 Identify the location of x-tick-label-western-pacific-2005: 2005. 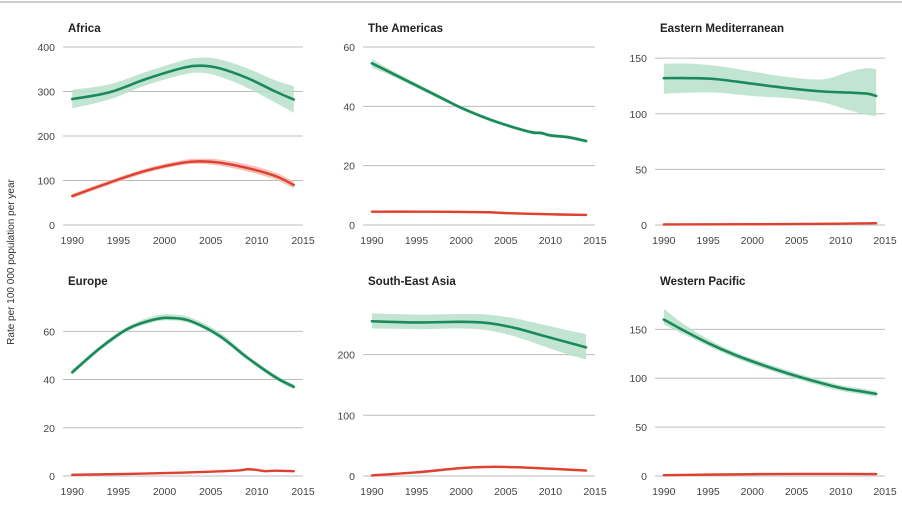
(797, 492).